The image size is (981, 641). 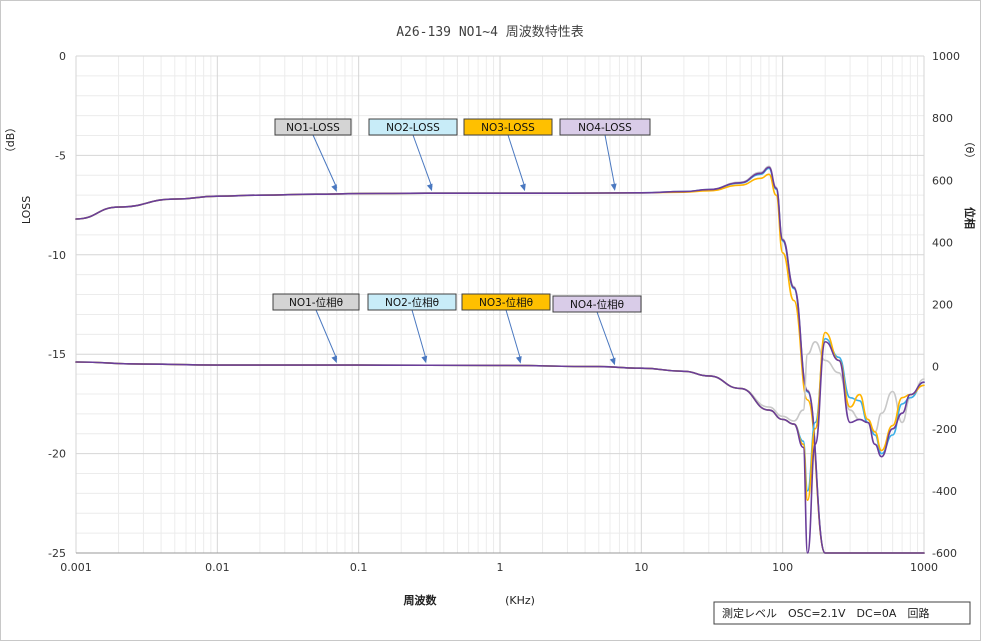 What do you see at coordinates (490, 32) in the screenshot?
I see `chart-title: A26-139 NO1~4 周波数特性表` at bounding box center [490, 32].